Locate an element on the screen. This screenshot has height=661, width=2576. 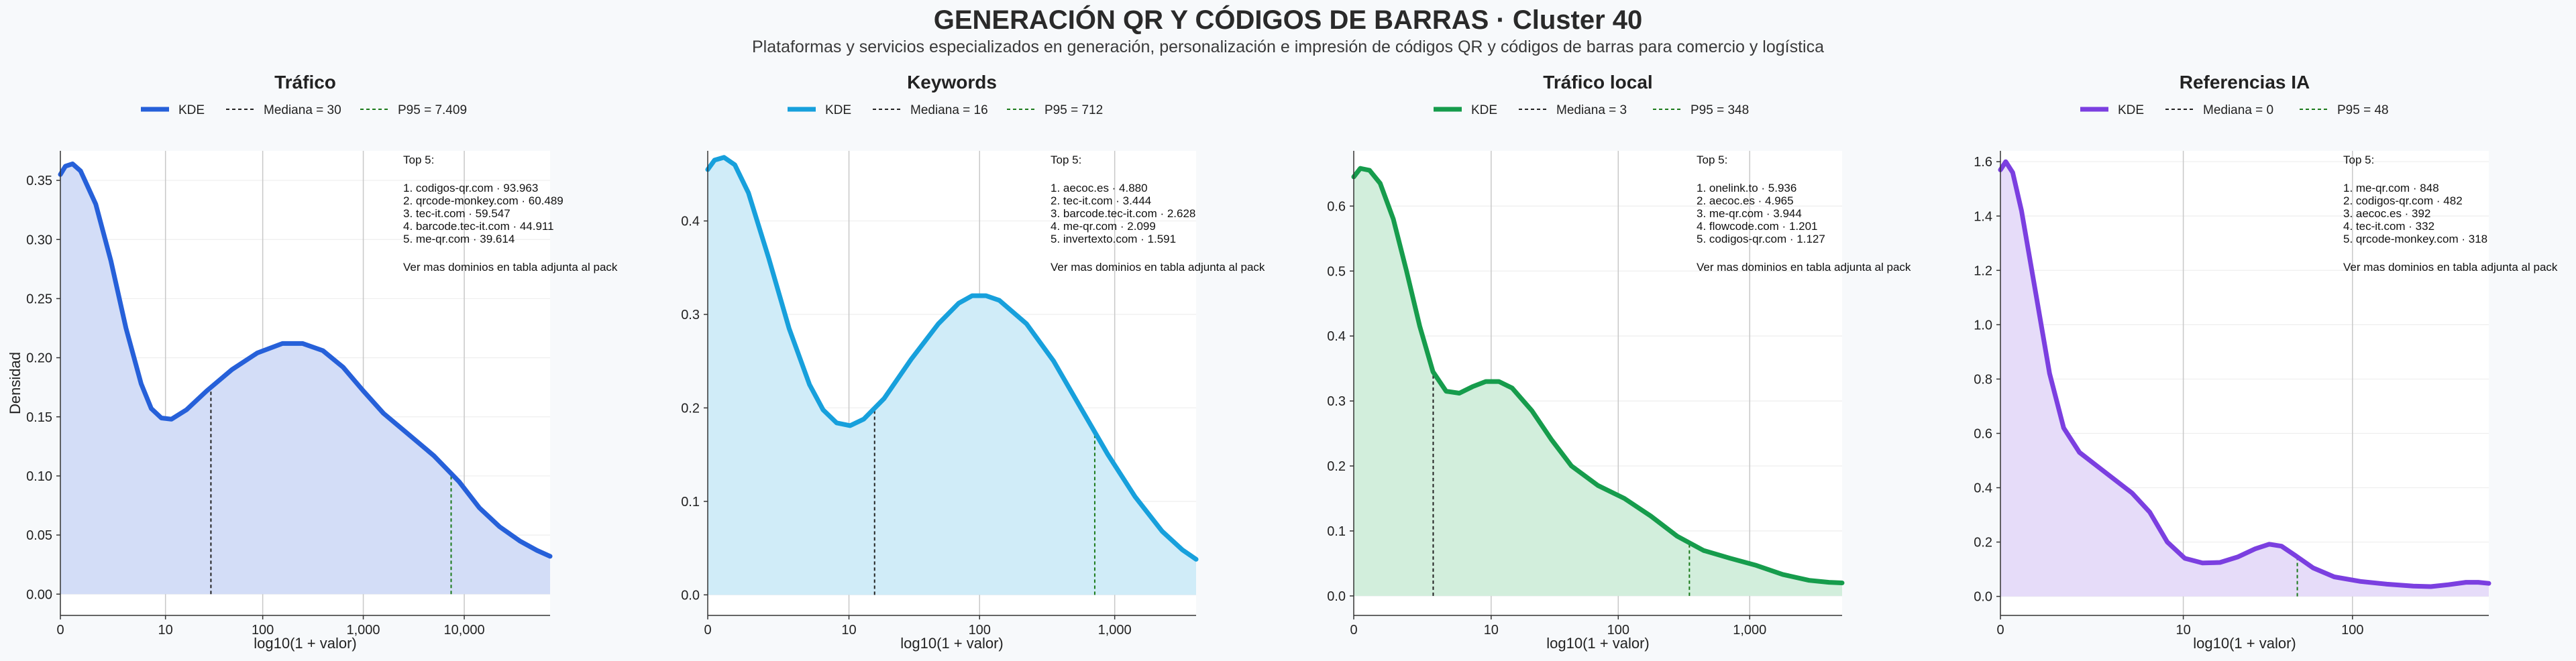
panel-title: Referencias IA is located at coordinates (2245, 82).